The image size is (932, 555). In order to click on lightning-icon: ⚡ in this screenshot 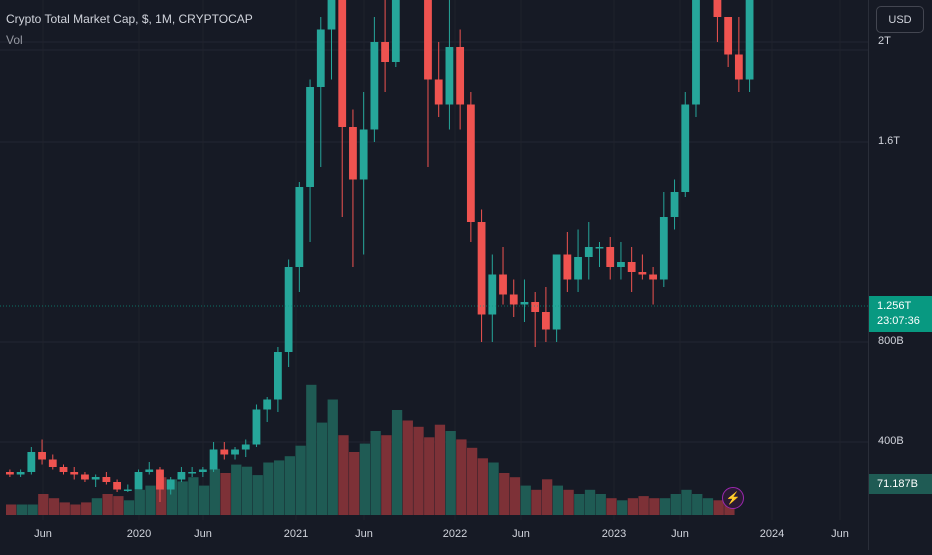, I will do `click(733, 498)`.